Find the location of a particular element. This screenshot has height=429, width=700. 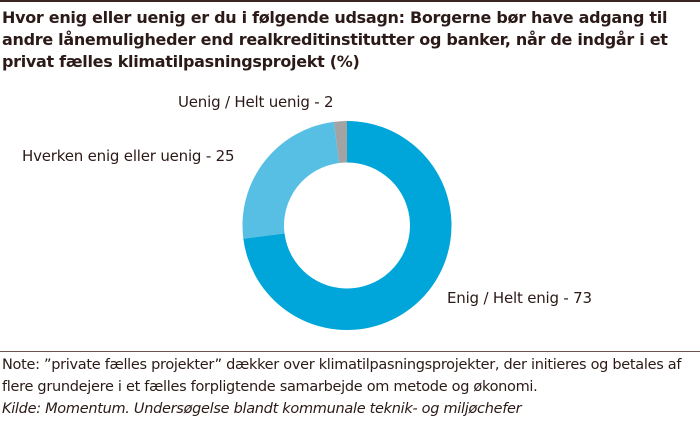

slice-label-hverken: Hverken enig eller uenig - 25 is located at coordinates (128, 156).